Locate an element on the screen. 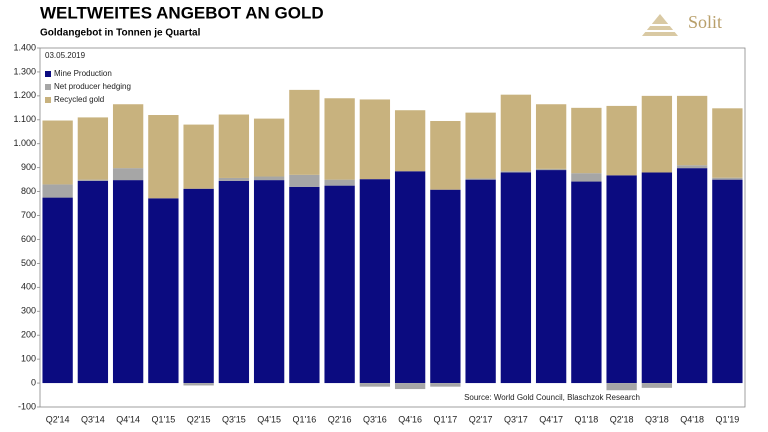  legend-label: Net producer hedging is located at coordinates (92, 86).